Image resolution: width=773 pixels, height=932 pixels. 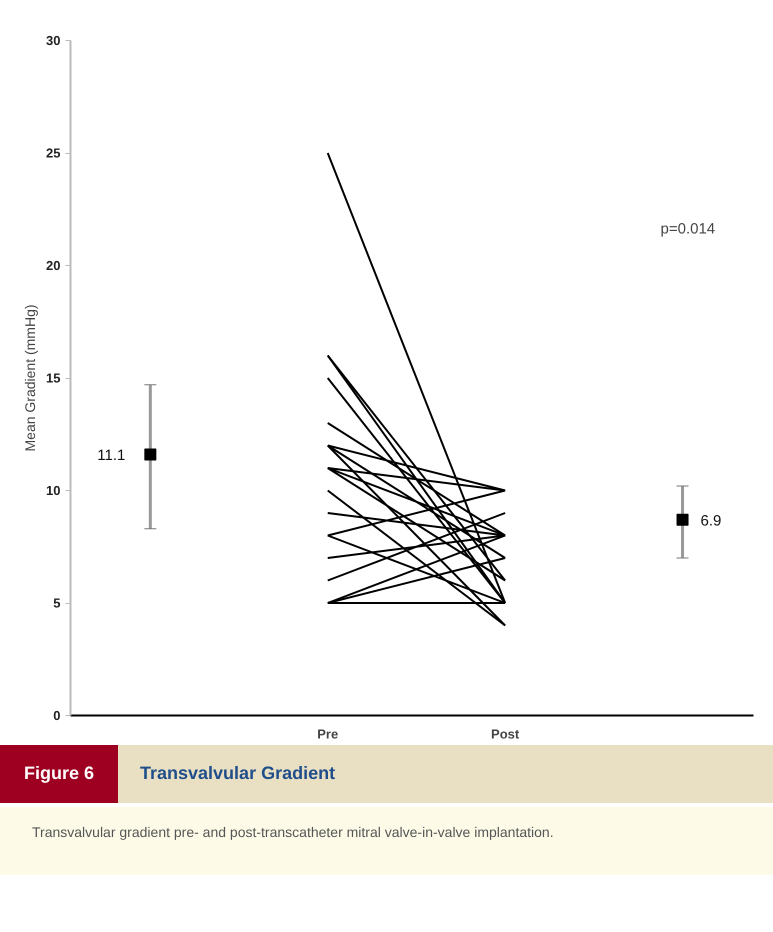 What do you see at coordinates (111, 455) in the screenshot?
I see `annotation: 11.1` at bounding box center [111, 455].